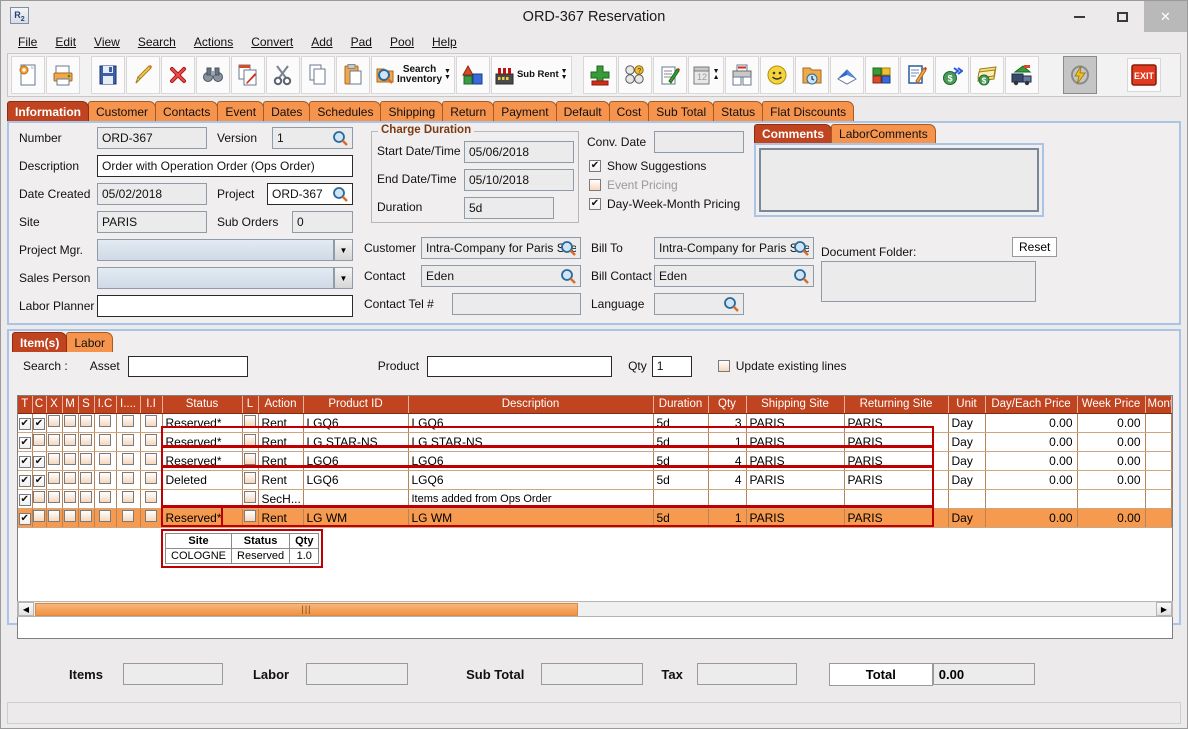 Image resolution: width=1188 pixels, height=729 pixels. What do you see at coordinates (795, 499) in the screenshot?
I see `cell-shipping-site` at bounding box center [795, 499].